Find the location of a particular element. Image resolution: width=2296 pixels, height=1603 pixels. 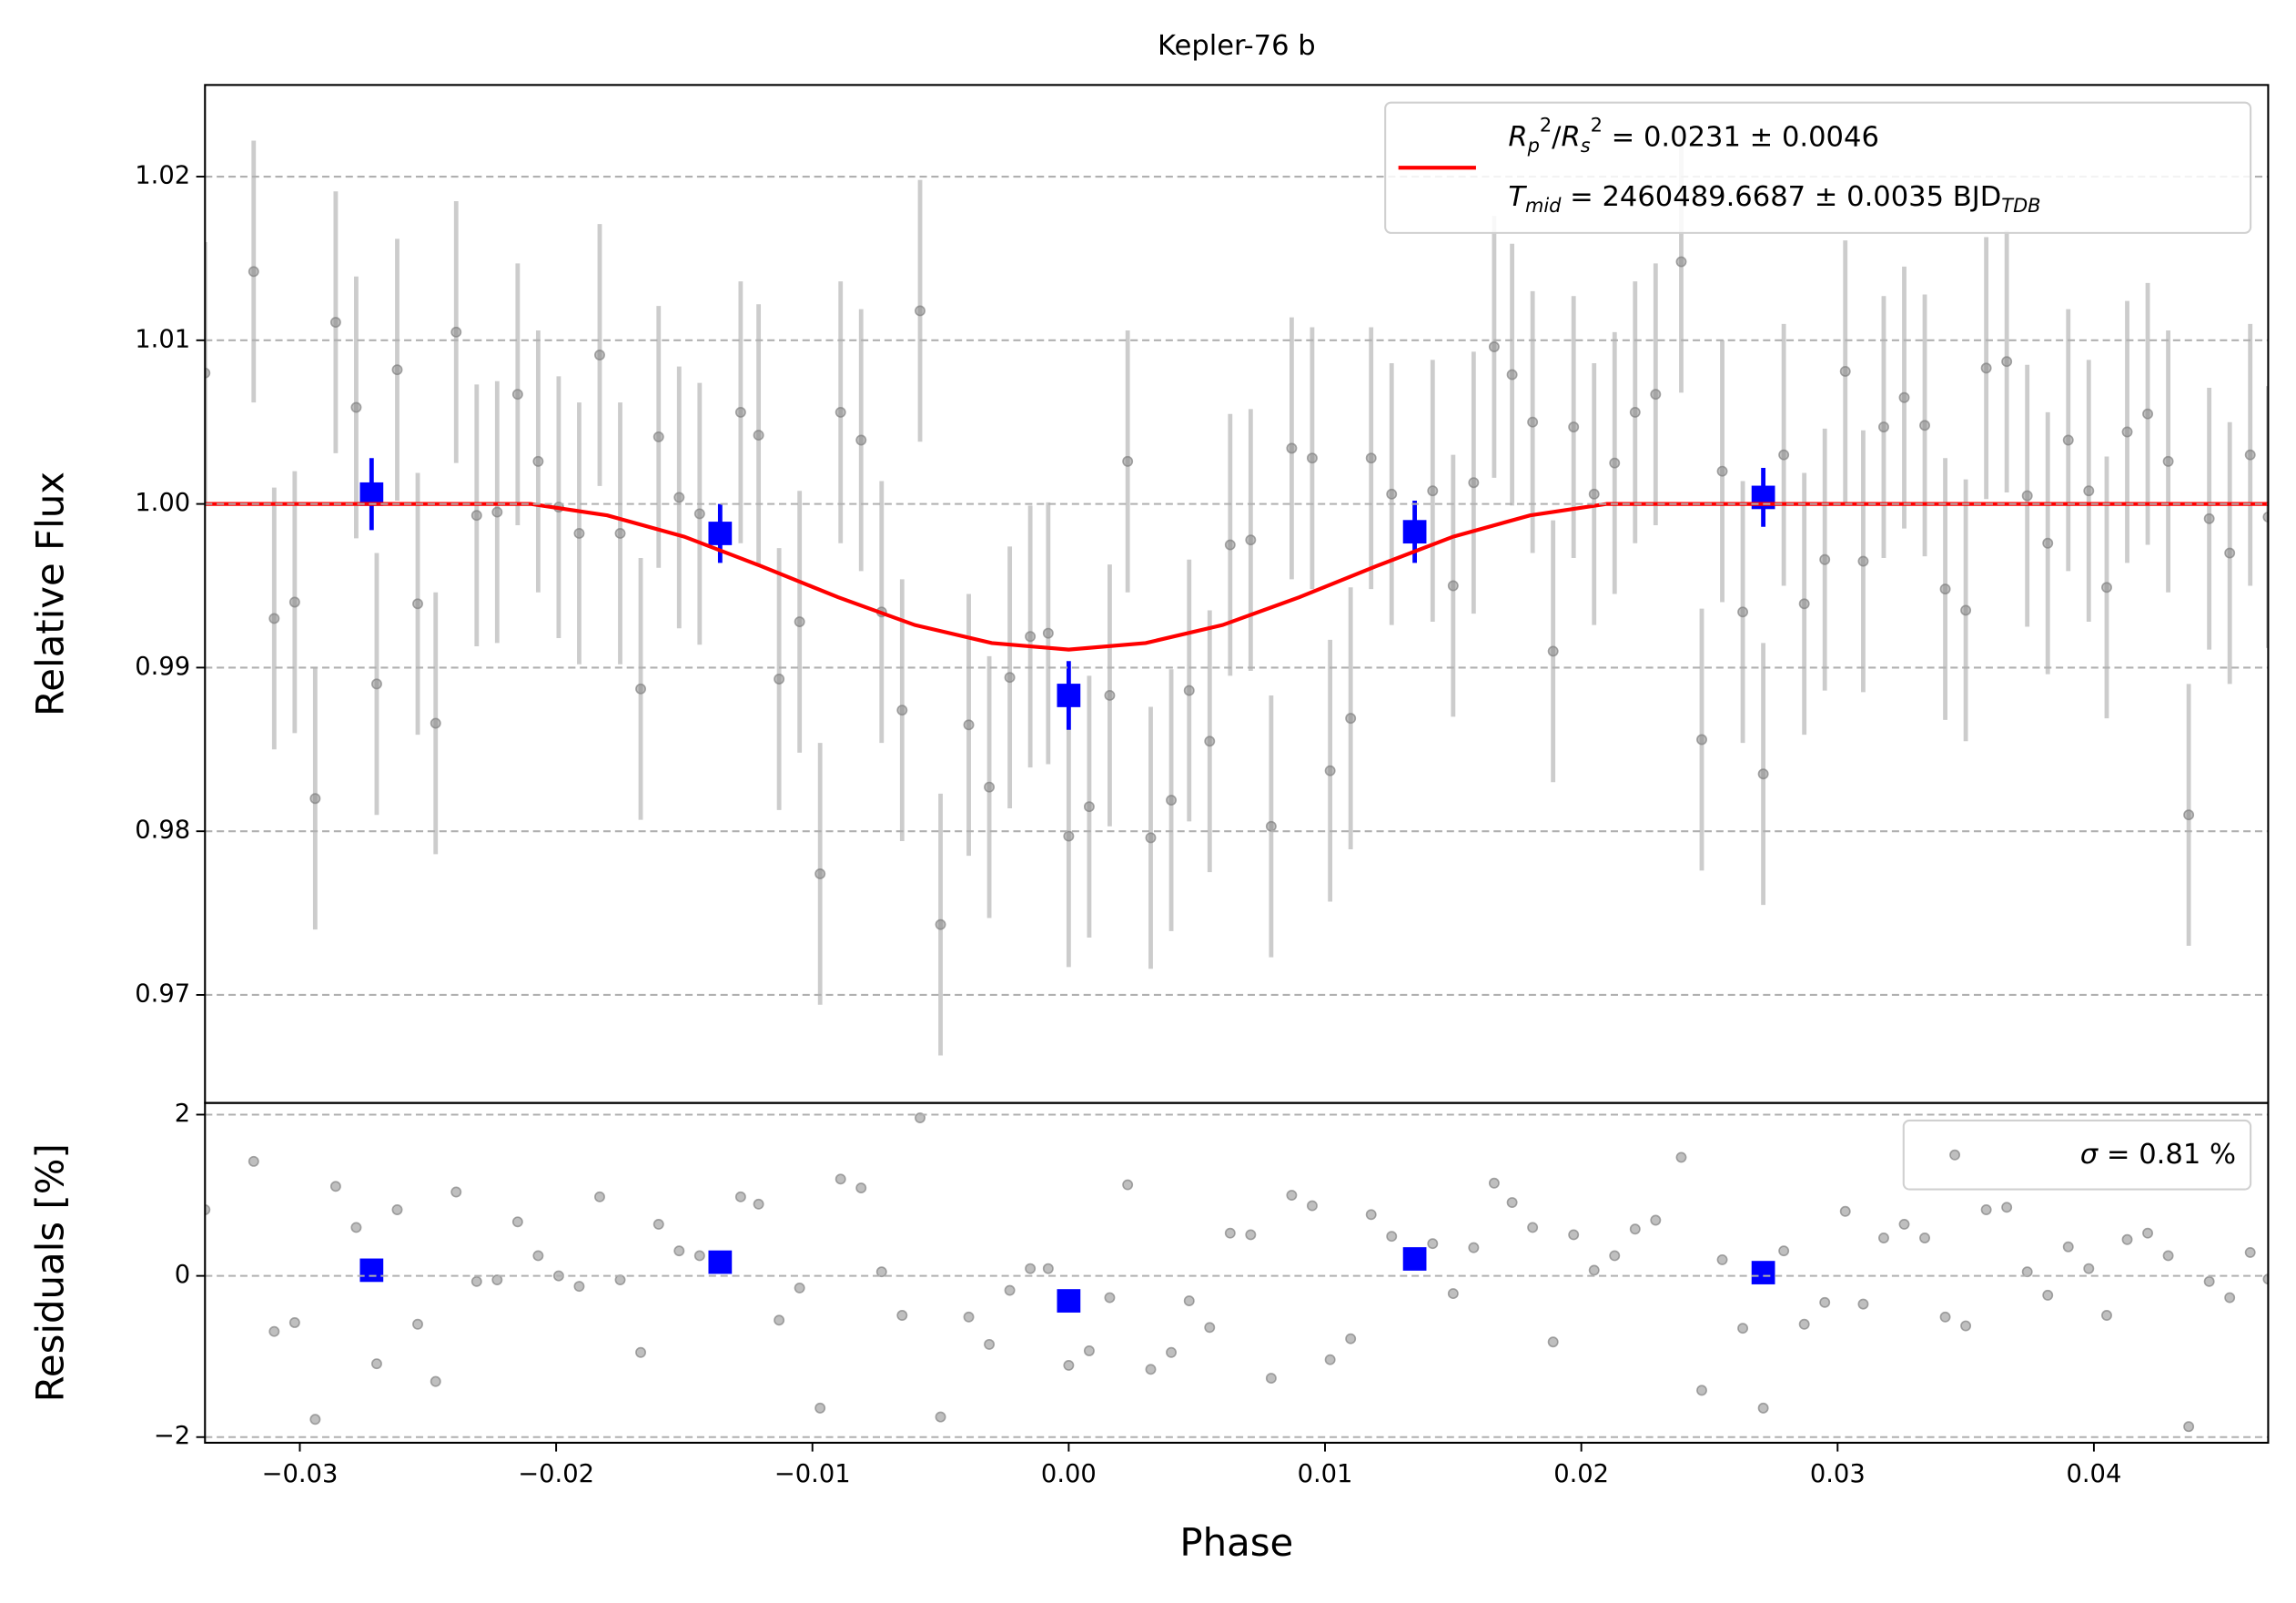

x-tick-label: 0.01 is located at coordinates (1326, 1474).